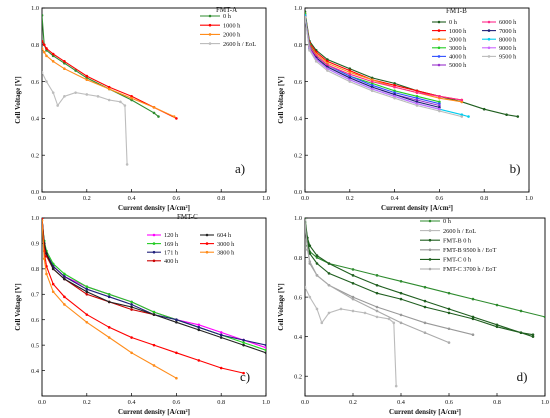 This screenshot has width=550, height=418. Describe the element at coordinates (508, 31) in the screenshot. I see `legend-entry: 7000 h` at that location.